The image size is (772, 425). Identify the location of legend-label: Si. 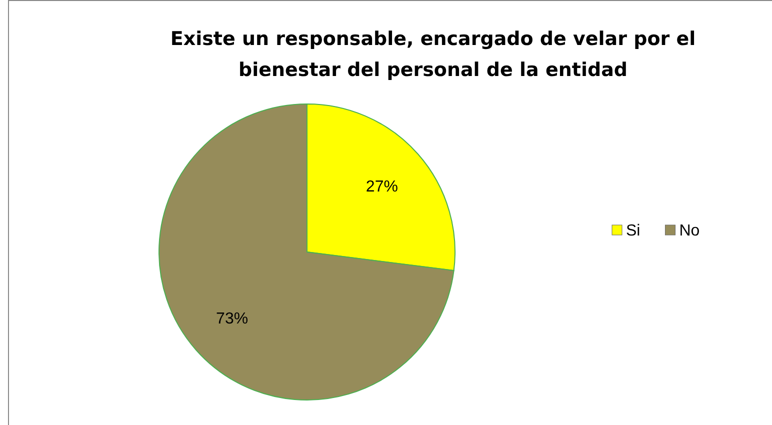
(633, 231).